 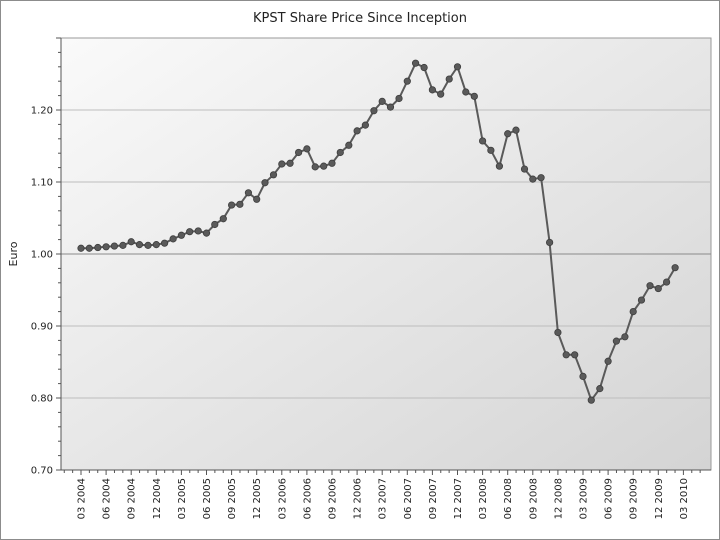 What do you see at coordinates (107, 498) in the screenshot?
I see `x-tick-label: 06 2004` at bounding box center [107, 498].